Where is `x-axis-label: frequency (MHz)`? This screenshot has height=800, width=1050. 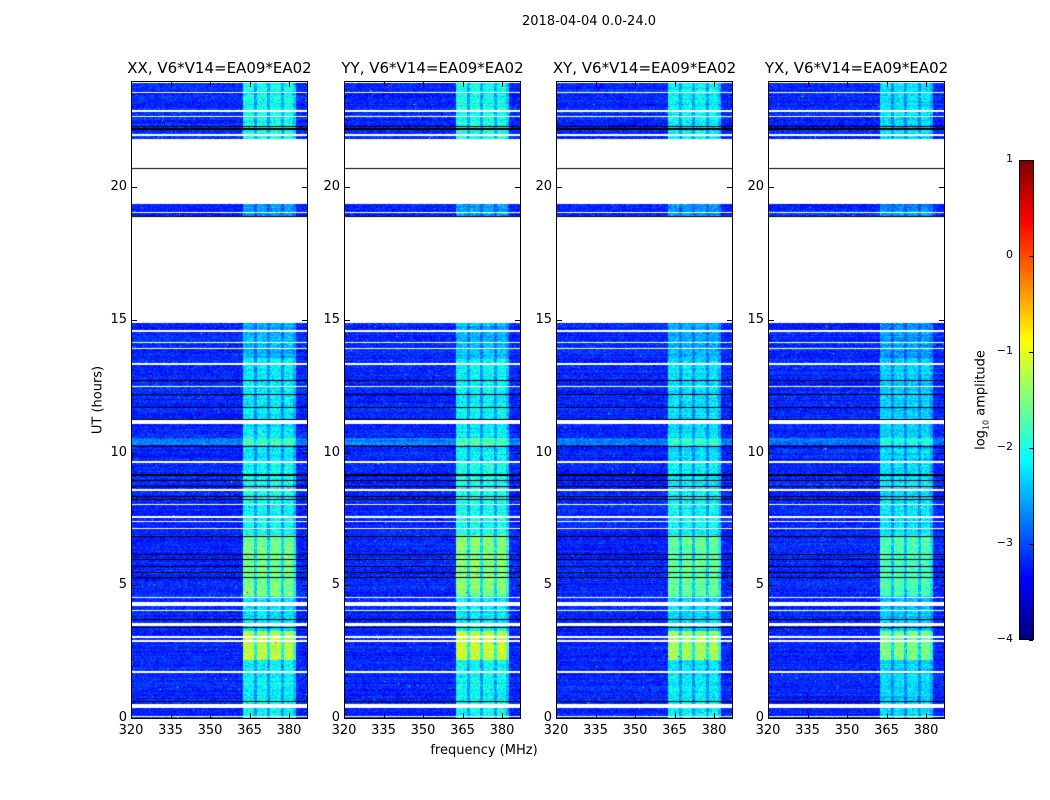 x-axis-label: frequency (MHz) is located at coordinates (484, 750).